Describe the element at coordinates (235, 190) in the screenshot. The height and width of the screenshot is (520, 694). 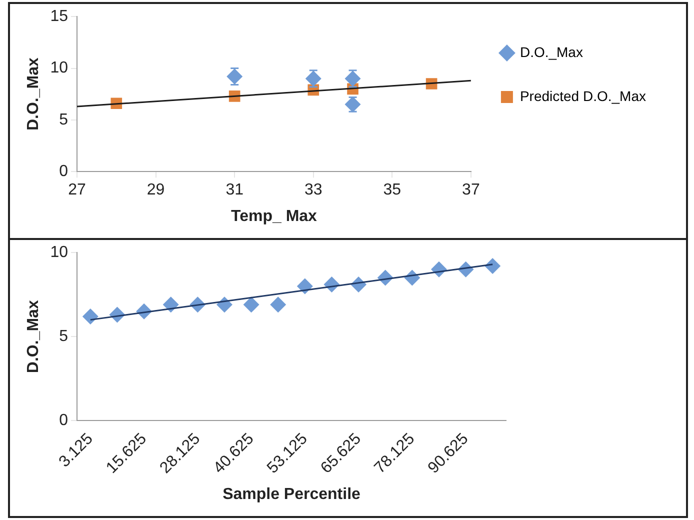
I see `x-tick-label: 31` at that location.